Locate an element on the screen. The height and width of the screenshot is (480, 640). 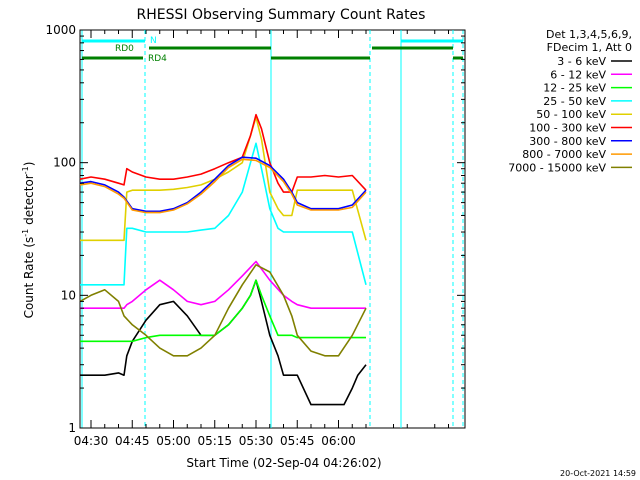
legend-label-7: 800 - 7000 keV is located at coordinates (564, 154).